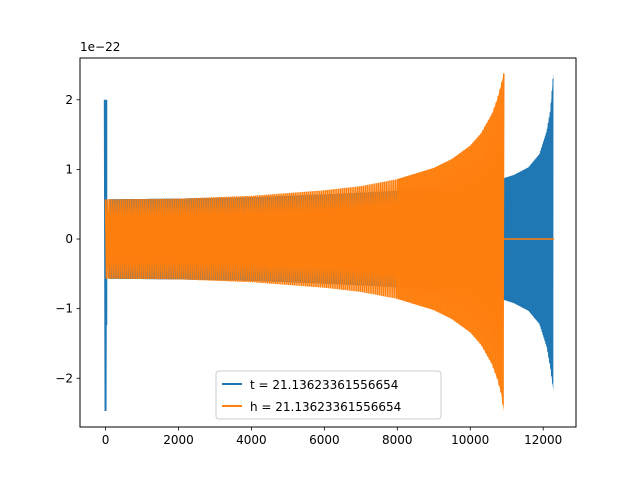  What do you see at coordinates (106, 440) in the screenshot?
I see `x-tick-label: 0` at bounding box center [106, 440].